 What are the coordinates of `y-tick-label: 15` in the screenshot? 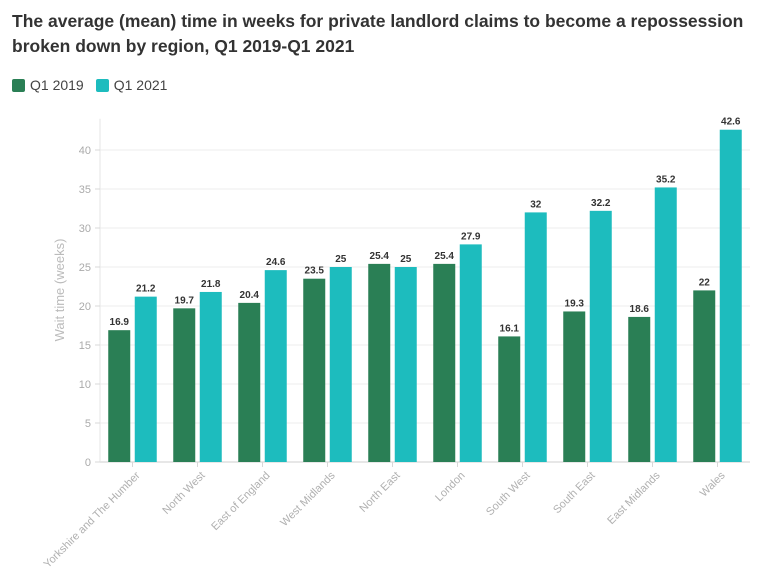 It's located at (85, 346).